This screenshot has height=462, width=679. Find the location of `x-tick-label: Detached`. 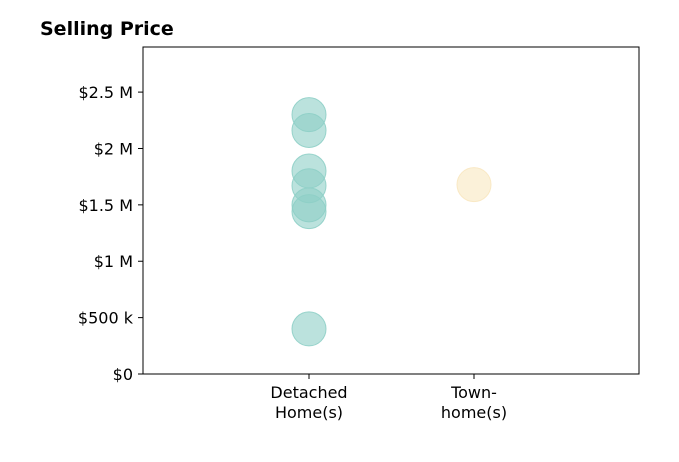

x-tick-label: Detached is located at coordinates (308, 392).